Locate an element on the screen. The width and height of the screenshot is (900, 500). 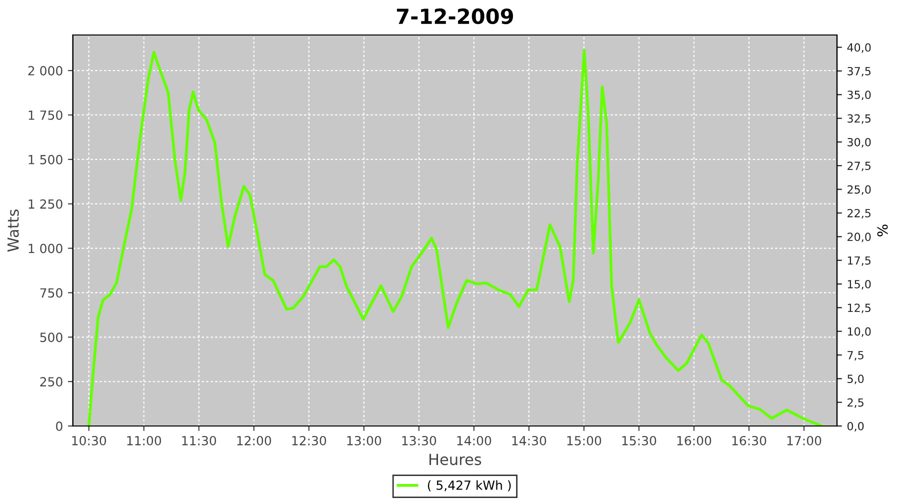
x-tick-label: 12:00 is located at coordinates (254, 441).